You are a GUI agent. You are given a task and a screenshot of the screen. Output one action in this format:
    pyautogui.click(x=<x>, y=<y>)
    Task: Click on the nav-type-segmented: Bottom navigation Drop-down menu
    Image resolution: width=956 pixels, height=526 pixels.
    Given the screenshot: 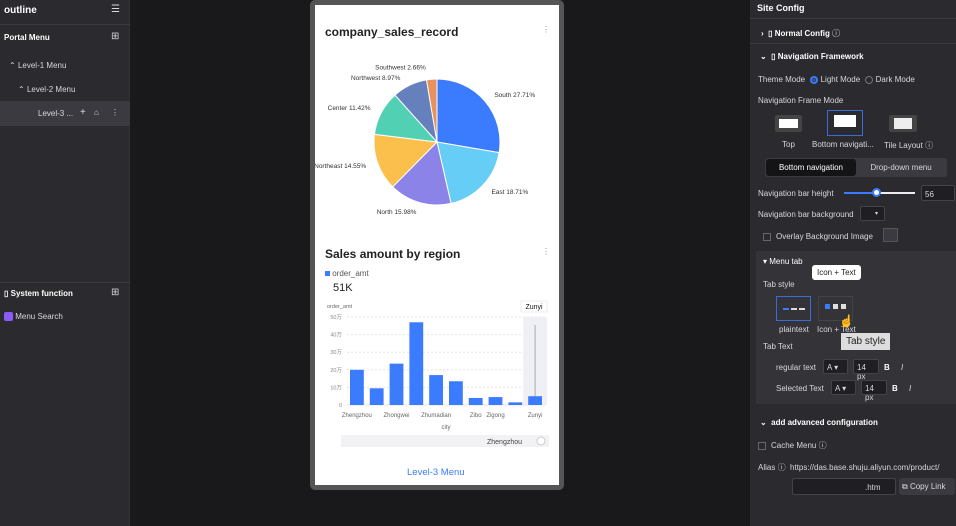 What is the action you would take?
    pyautogui.click(x=856, y=167)
    